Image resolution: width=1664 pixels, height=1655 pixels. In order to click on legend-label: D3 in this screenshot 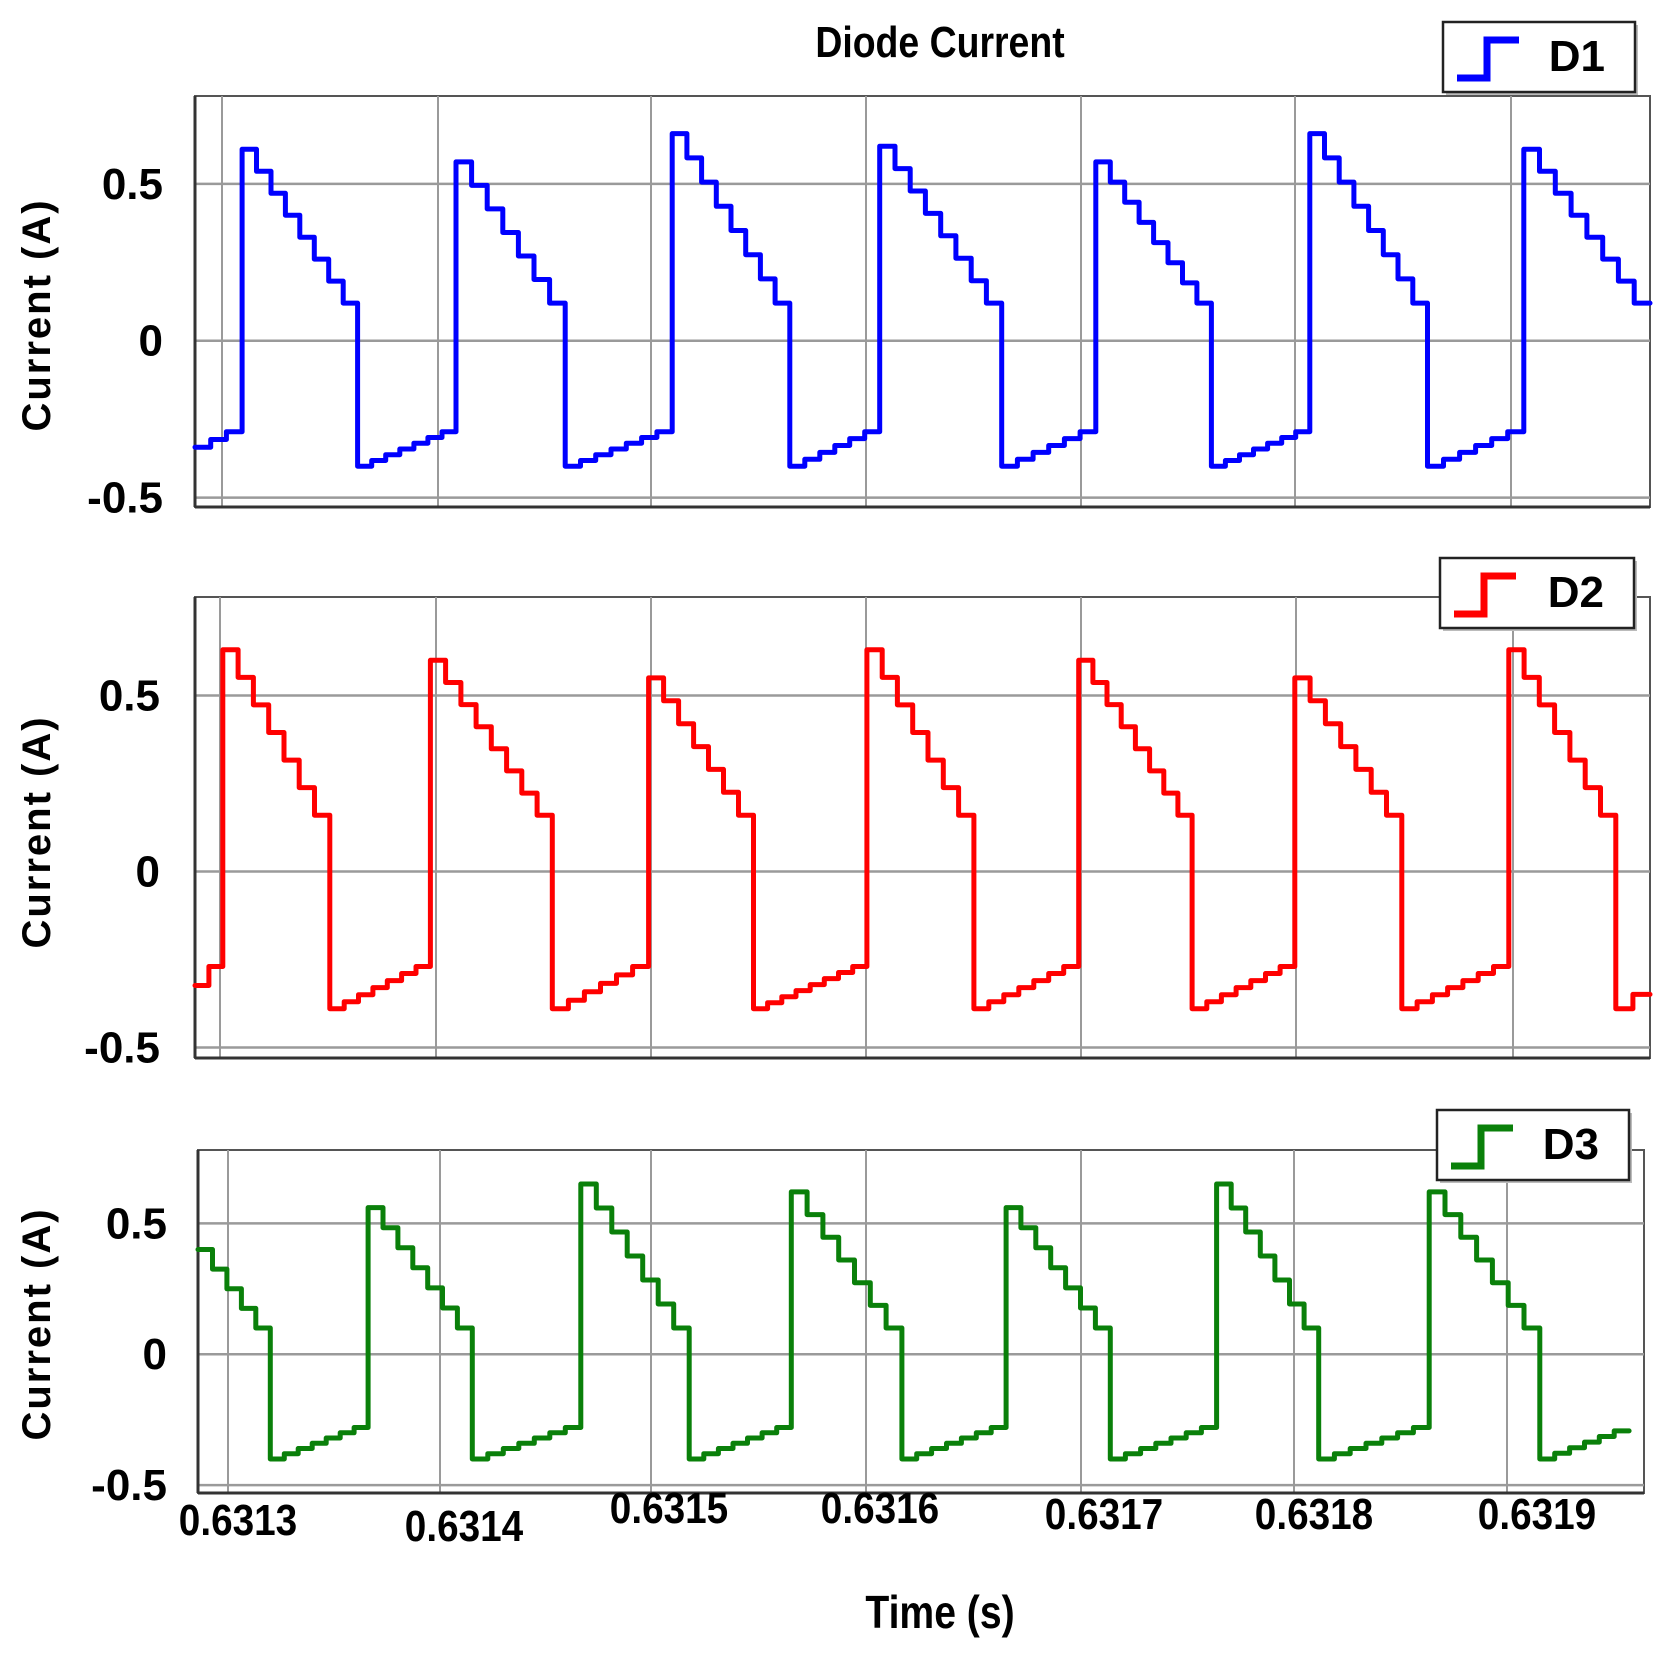, I will do `click(1571, 1144)`.